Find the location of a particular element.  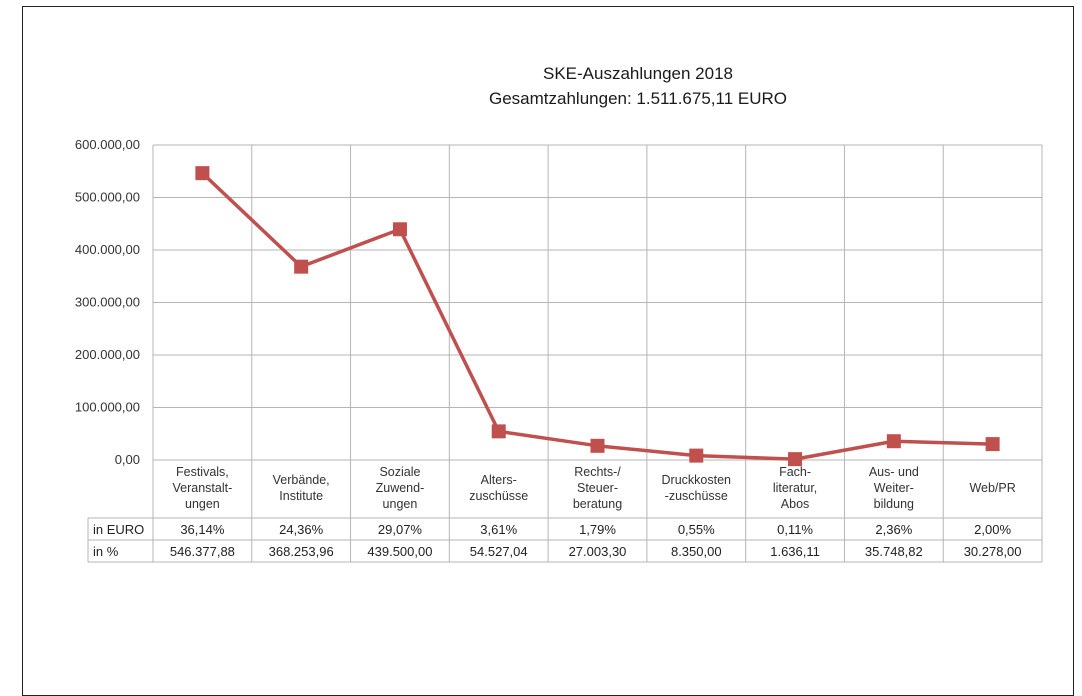

y-tick-label: 100.000,00 is located at coordinates (107, 407).